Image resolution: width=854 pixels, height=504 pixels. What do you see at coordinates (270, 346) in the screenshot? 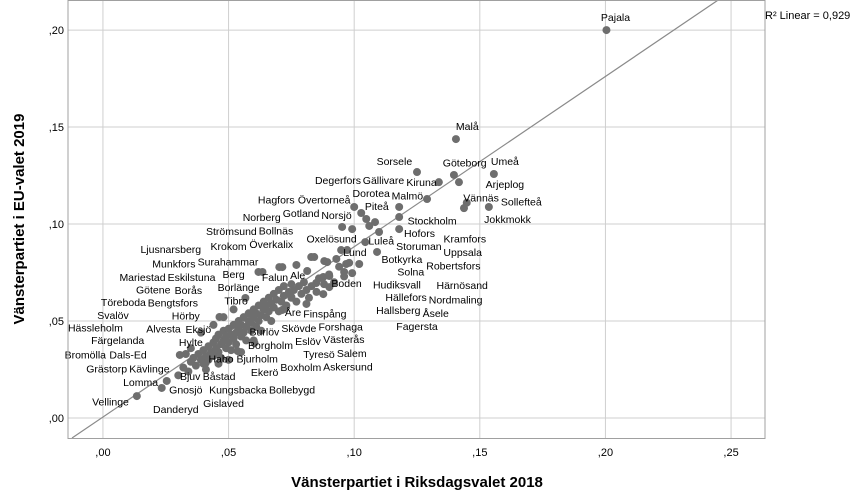
I see `point-label: Borgholm` at bounding box center [270, 346].